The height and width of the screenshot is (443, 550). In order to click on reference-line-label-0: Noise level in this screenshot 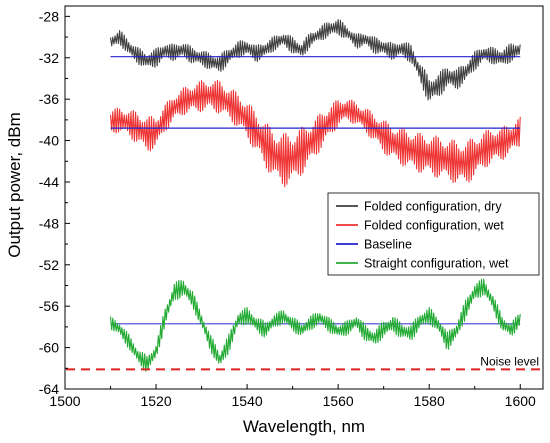, I will do `click(509, 361)`.